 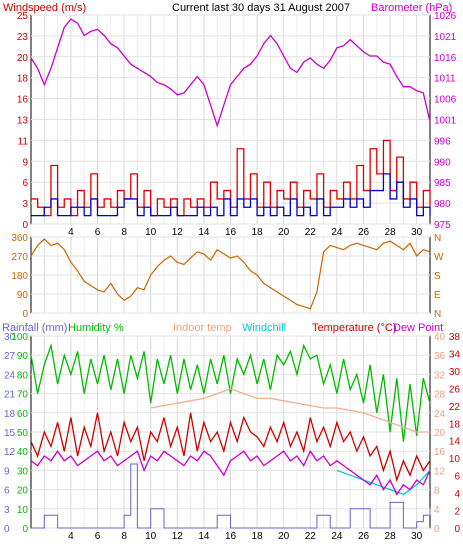 What do you see at coordinates (23, 452) in the screenshot?
I see `tick-label-left: 40` at bounding box center [23, 452].